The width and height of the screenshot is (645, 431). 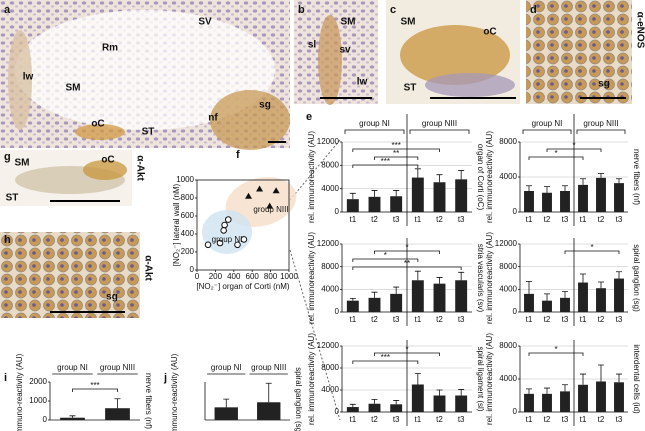 I want to click on y-tick-label: 12000, so click(x=328, y=243).